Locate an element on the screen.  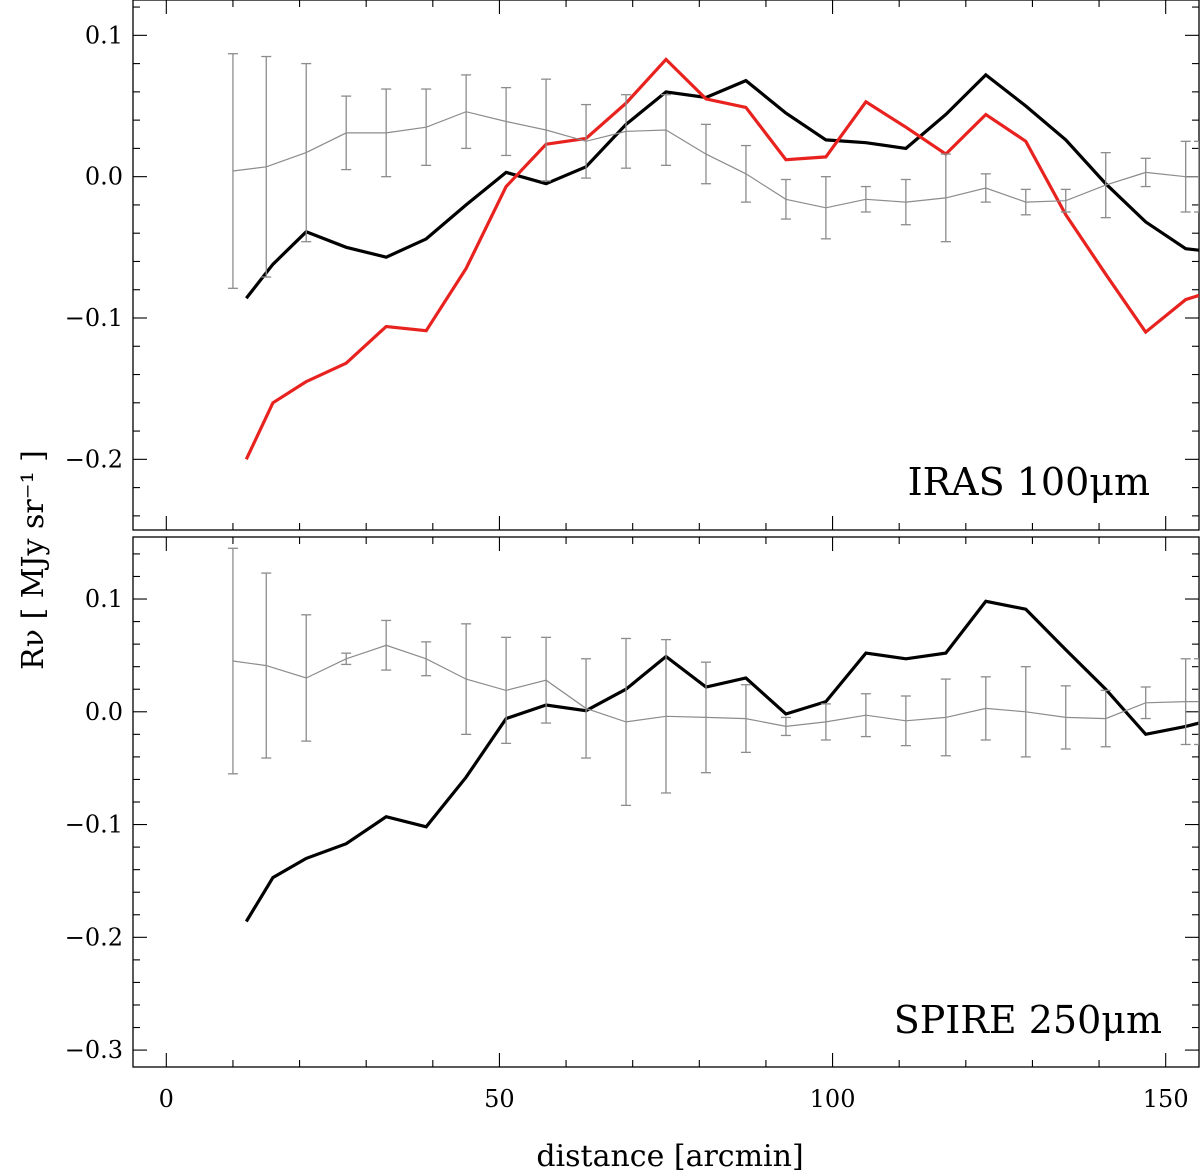
top-series-grey-line is located at coordinates (715, 160).